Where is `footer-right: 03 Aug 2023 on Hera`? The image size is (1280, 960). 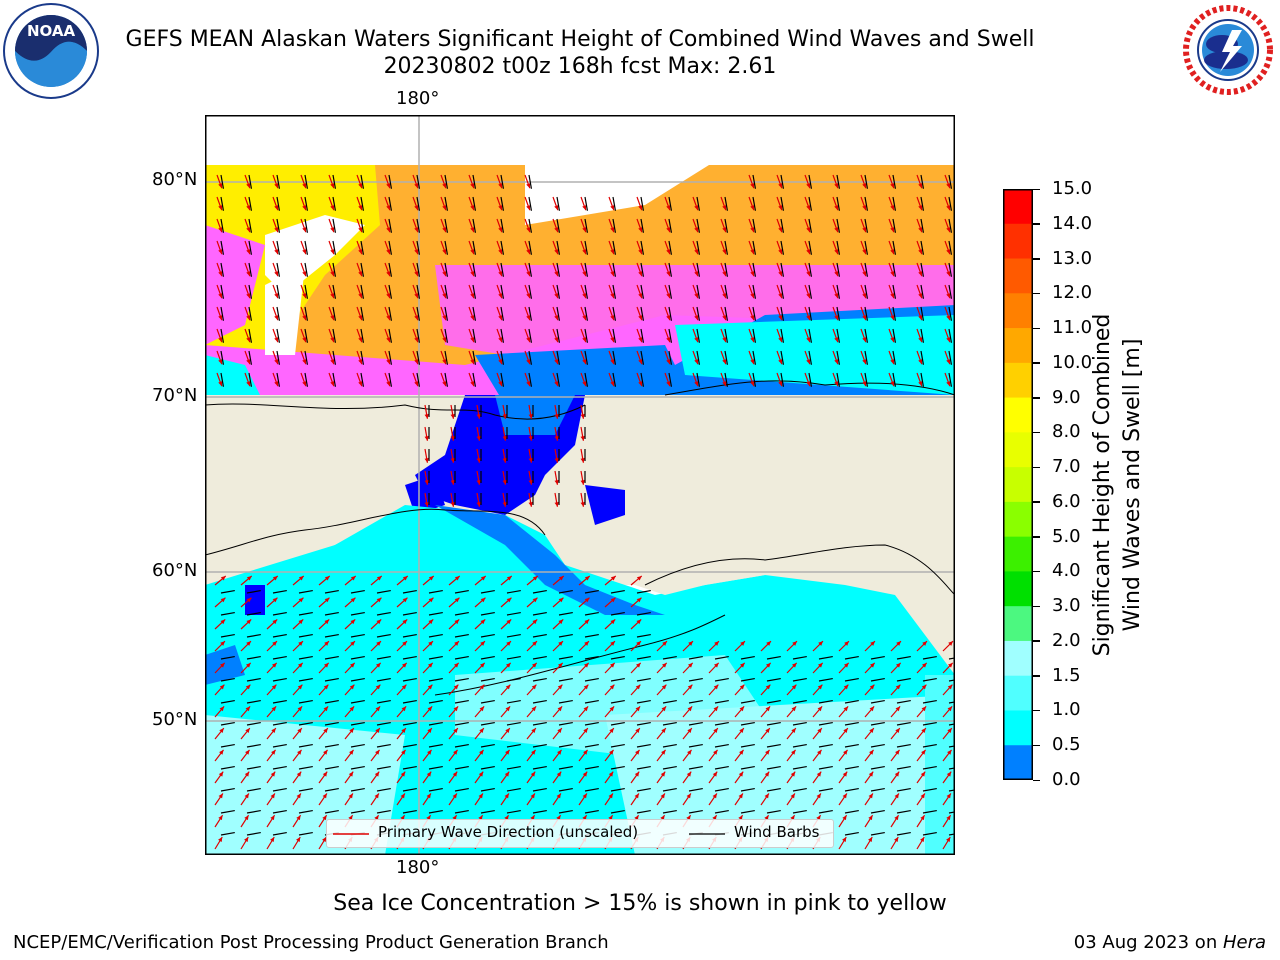 footer-right: 03 Aug 2023 on Hera is located at coordinates (1170, 942).